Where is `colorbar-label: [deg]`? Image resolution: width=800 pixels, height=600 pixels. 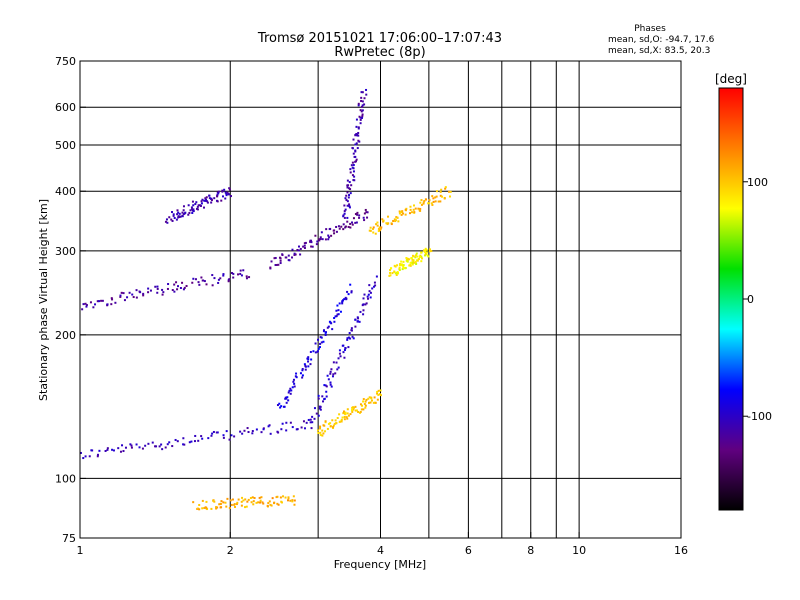 colorbar-label: [deg] is located at coordinates (731, 79).